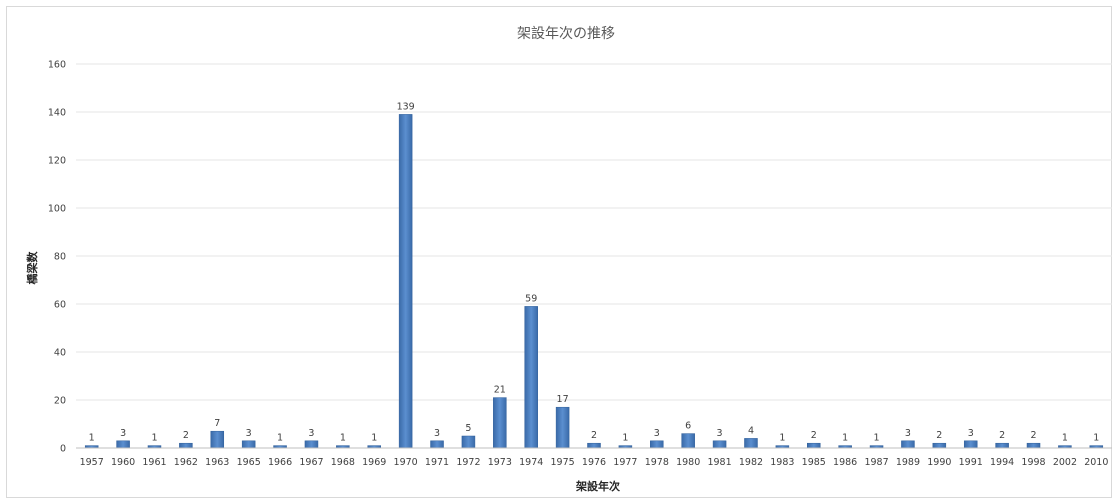 This screenshot has width=1120, height=504. I want to click on bar-1998, so click(1033, 445).